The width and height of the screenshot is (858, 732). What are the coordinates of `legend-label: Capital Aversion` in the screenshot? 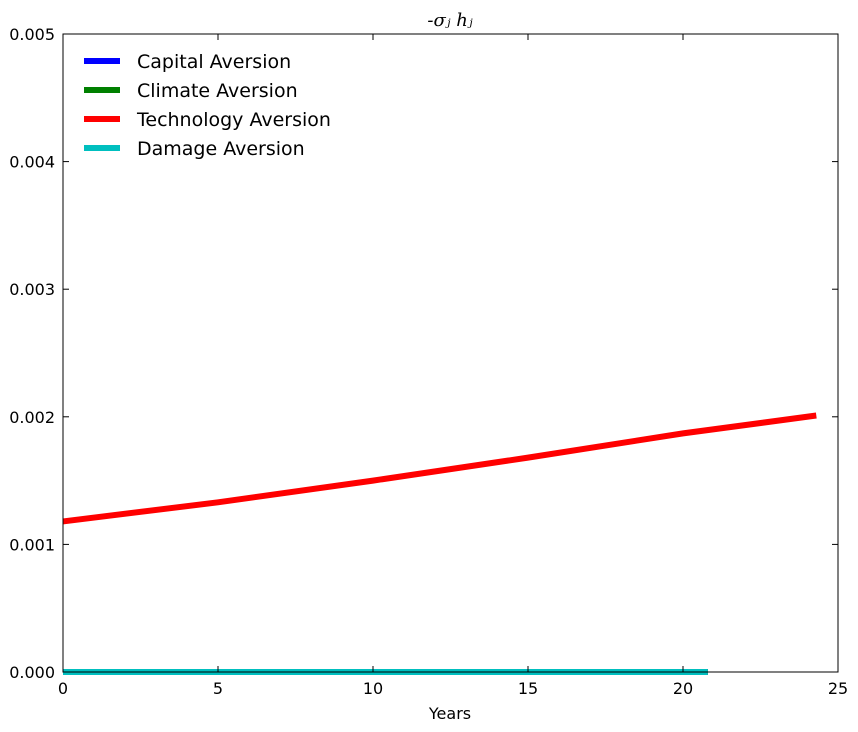 It's located at (214, 62).